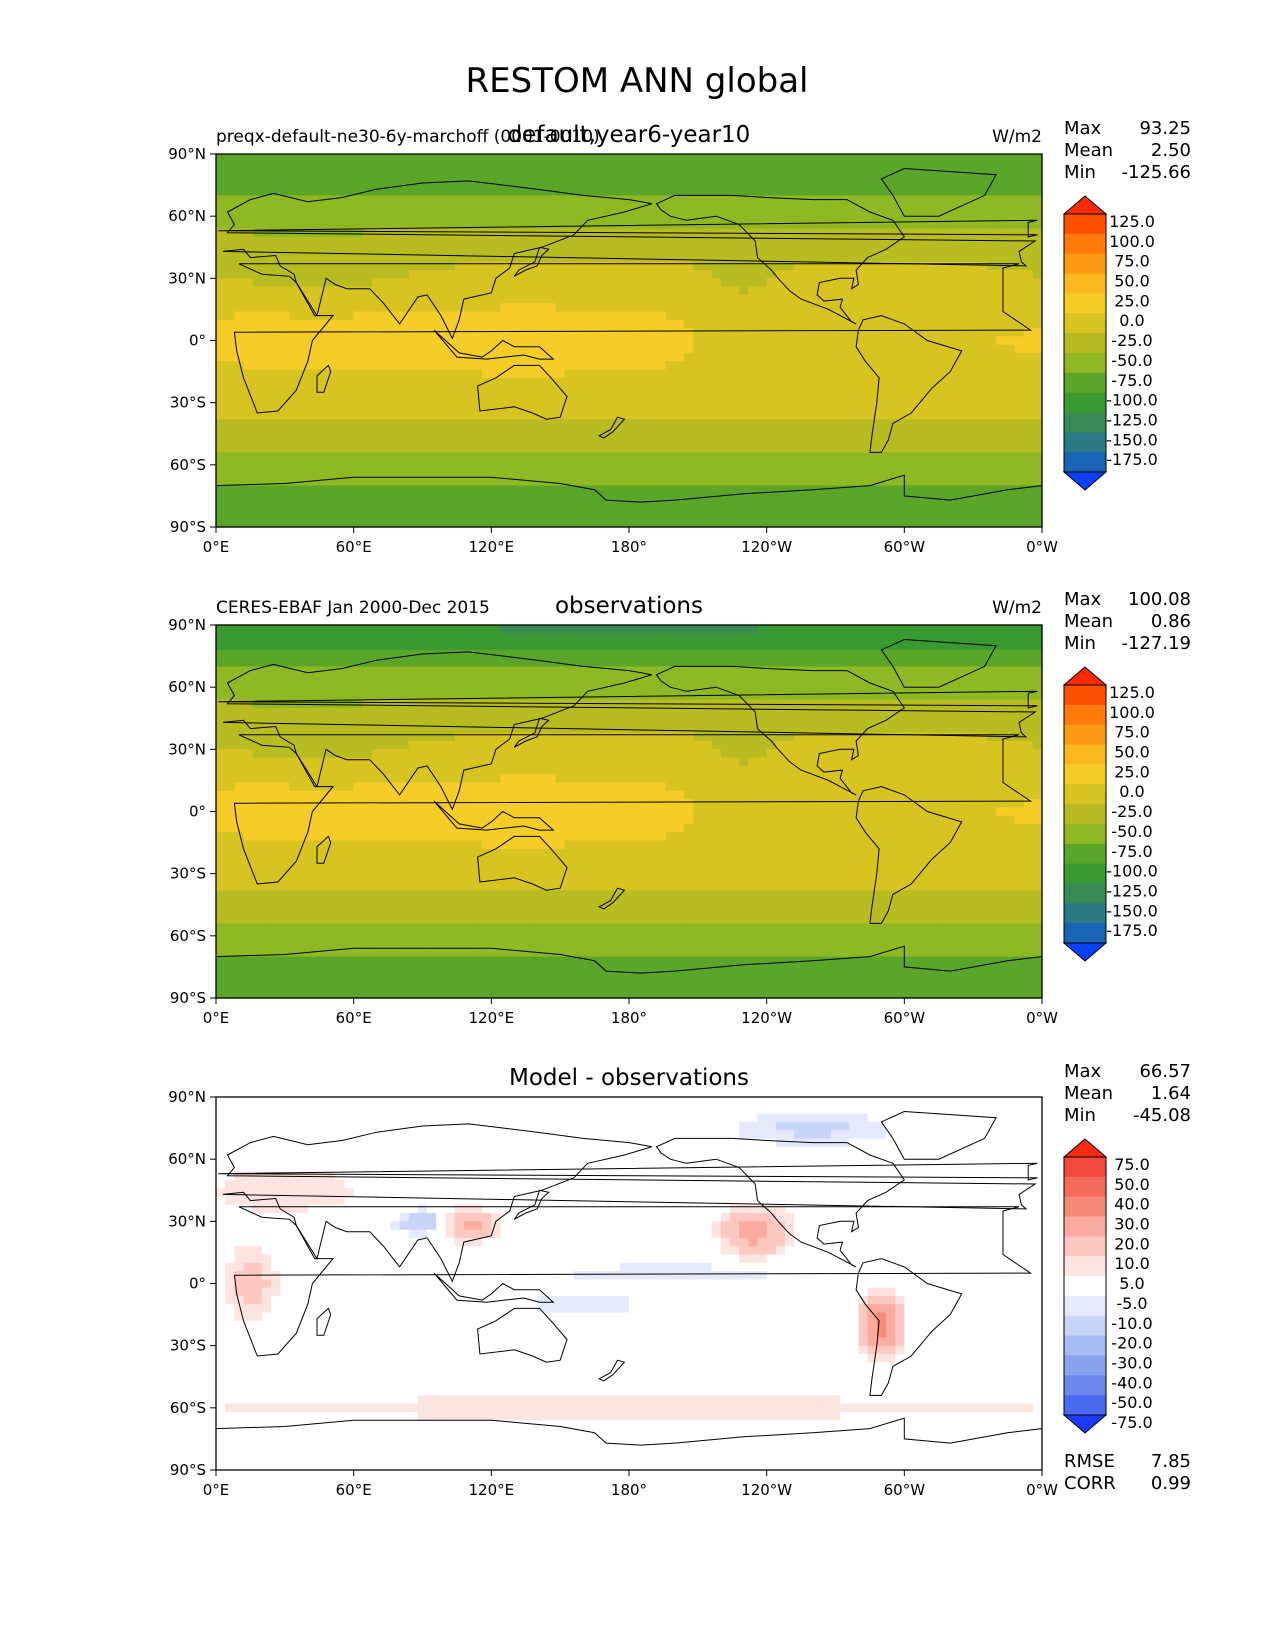  I want to click on coastline-indonesia, so click(494, 344).